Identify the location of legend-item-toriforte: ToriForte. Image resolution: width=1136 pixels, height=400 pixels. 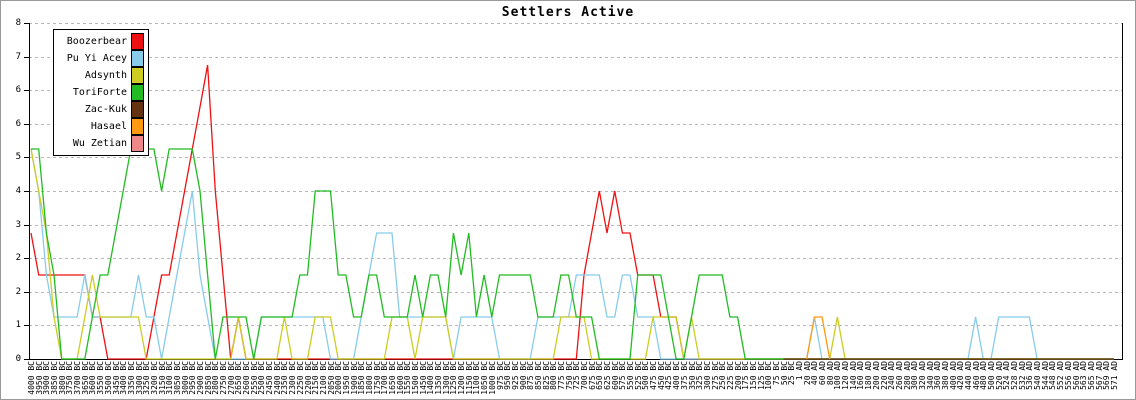
(100, 92).